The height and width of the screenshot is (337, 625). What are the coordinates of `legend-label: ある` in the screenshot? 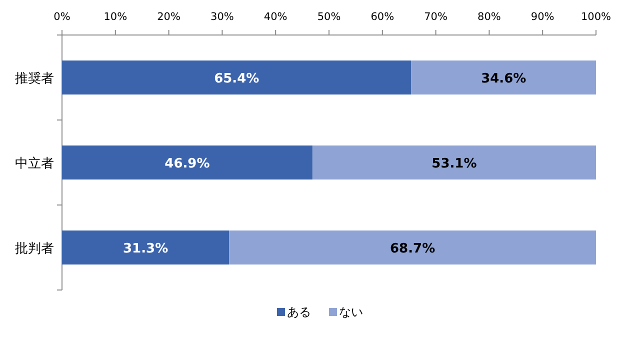 It's located at (299, 312).